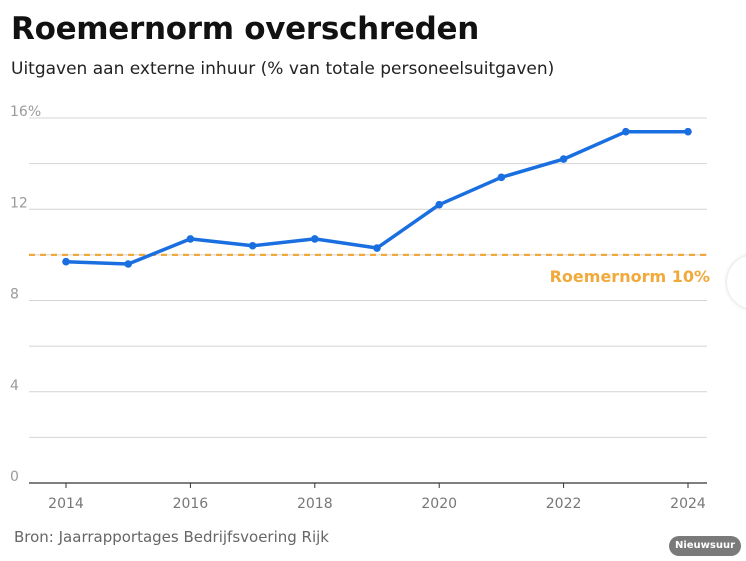  I want to click on x-tick-label: 2014, so click(66, 504).